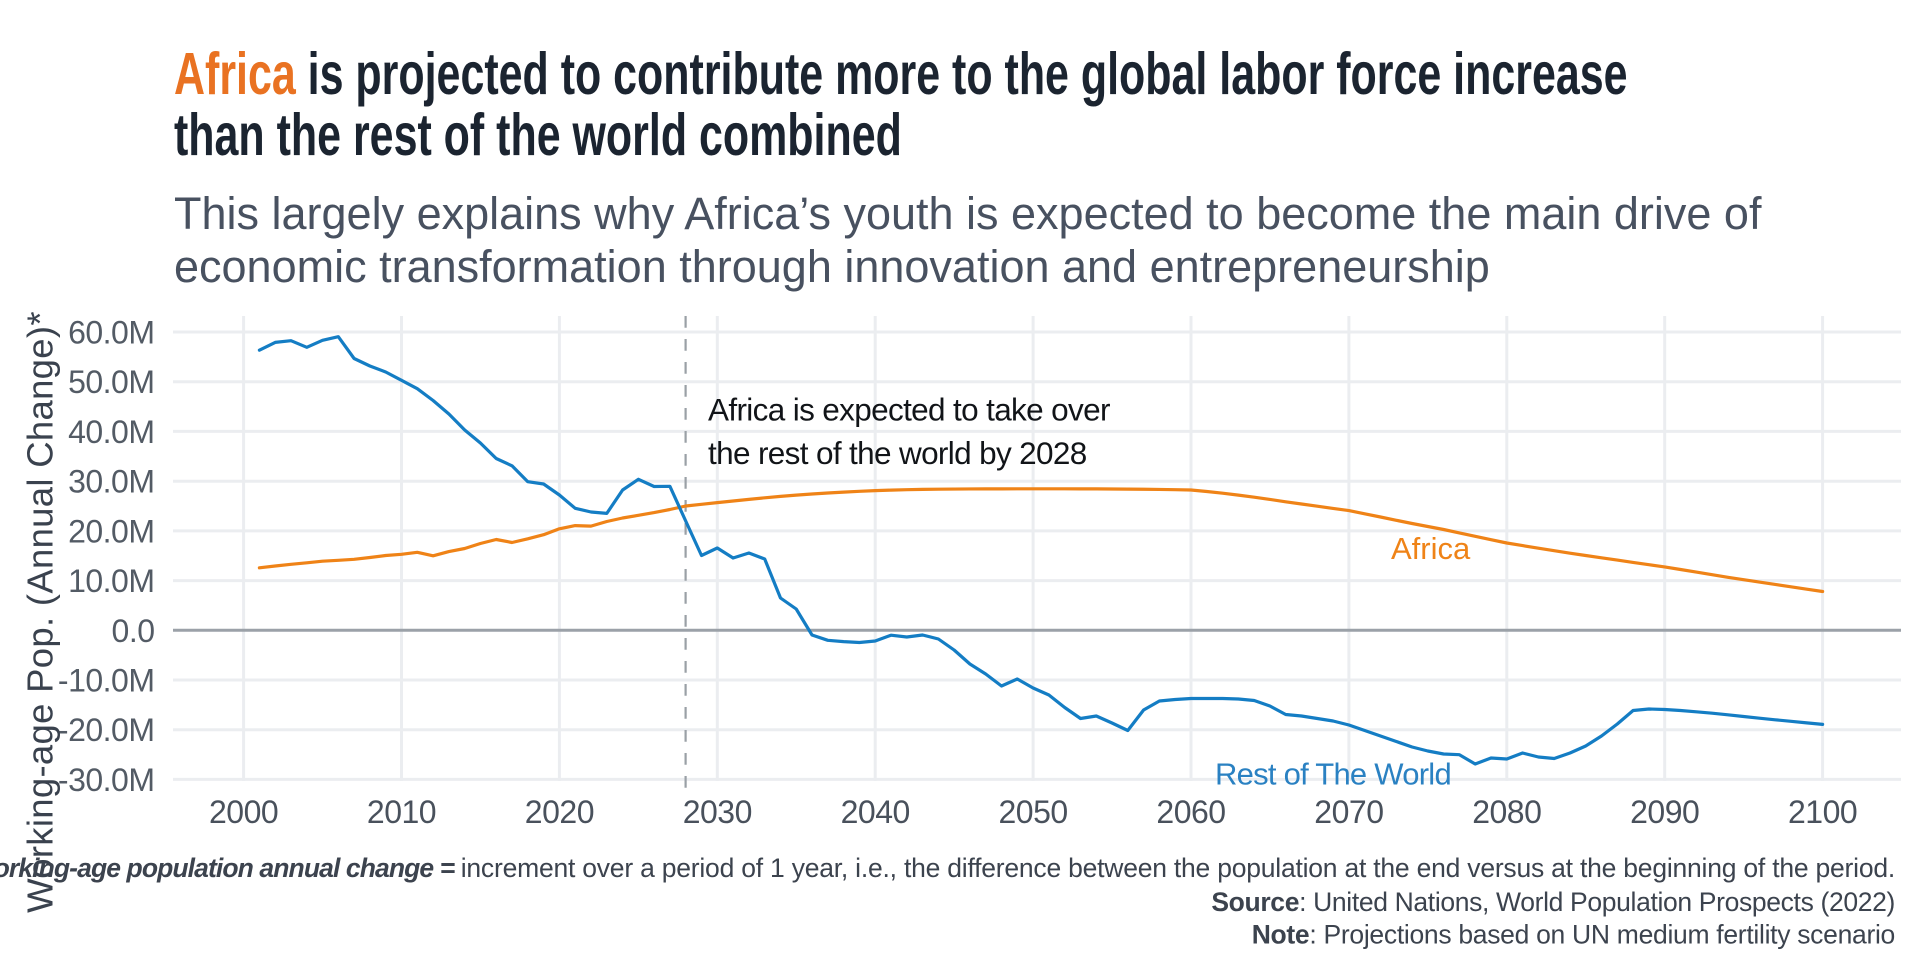  What do you see at coordinates (133, 631) in the screenshot?
I see `svg-text: 0.0` at bounding box center [133, 631].